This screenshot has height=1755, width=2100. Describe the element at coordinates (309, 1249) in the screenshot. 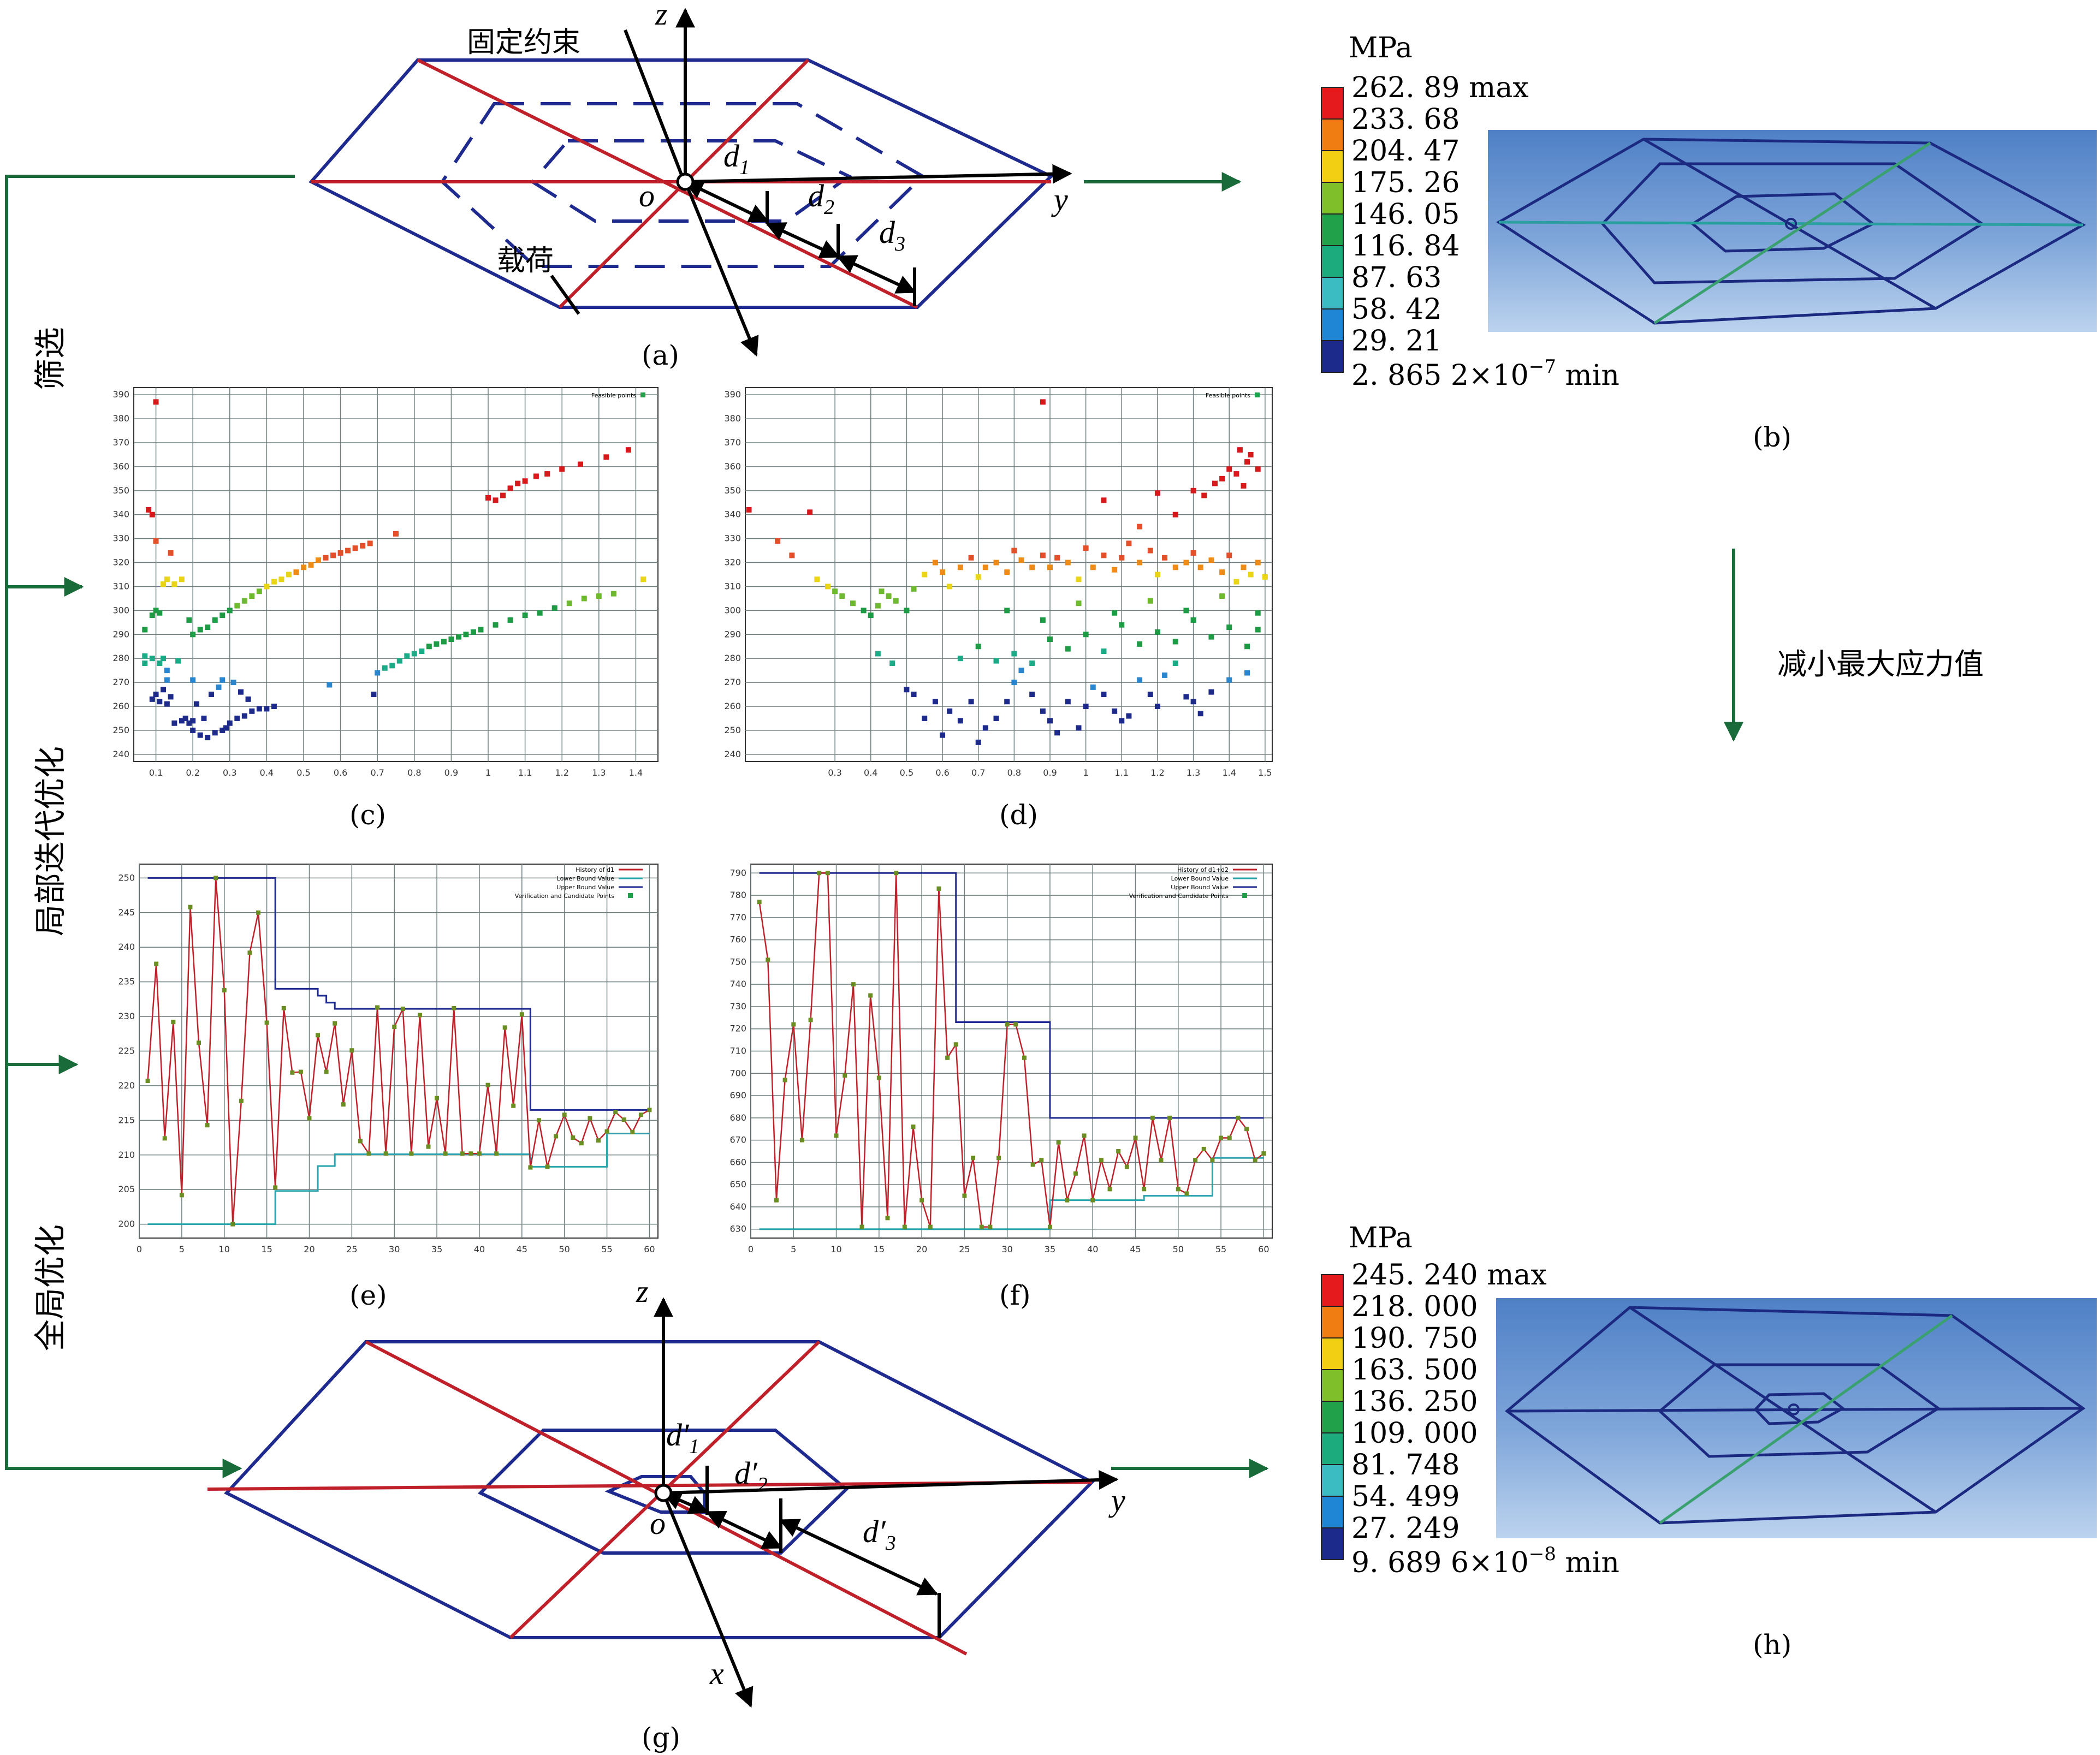

I see `x-tick-label: 20` at that location.